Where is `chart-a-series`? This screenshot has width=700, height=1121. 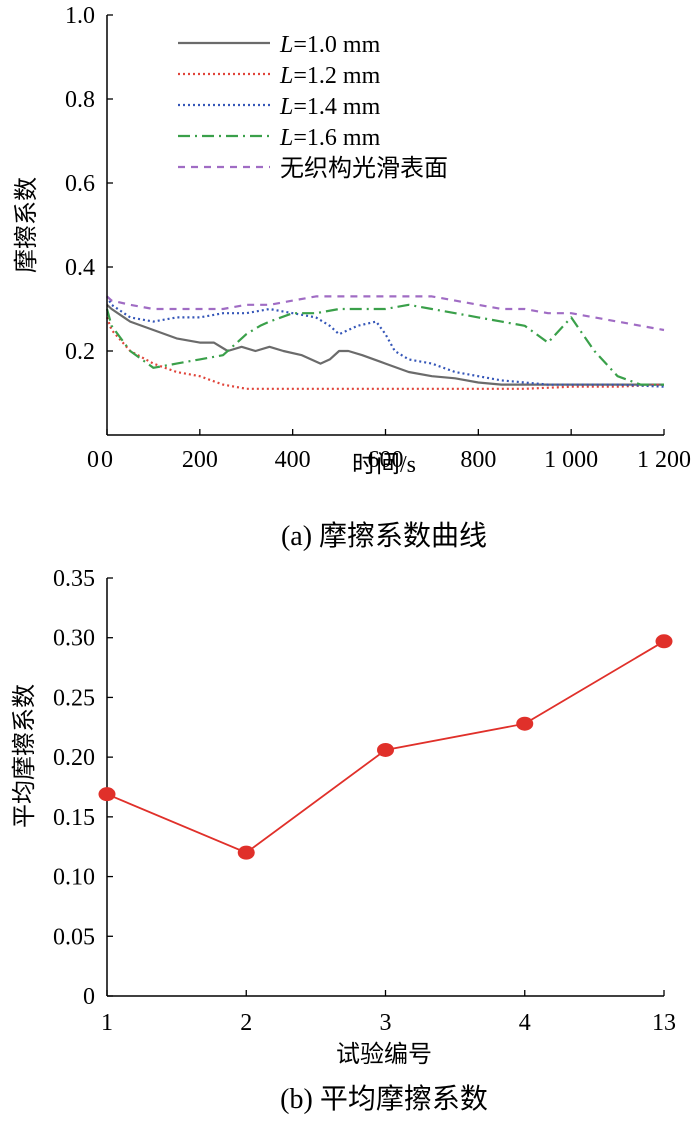 chart-a-series is located at coordinates (385, 342).